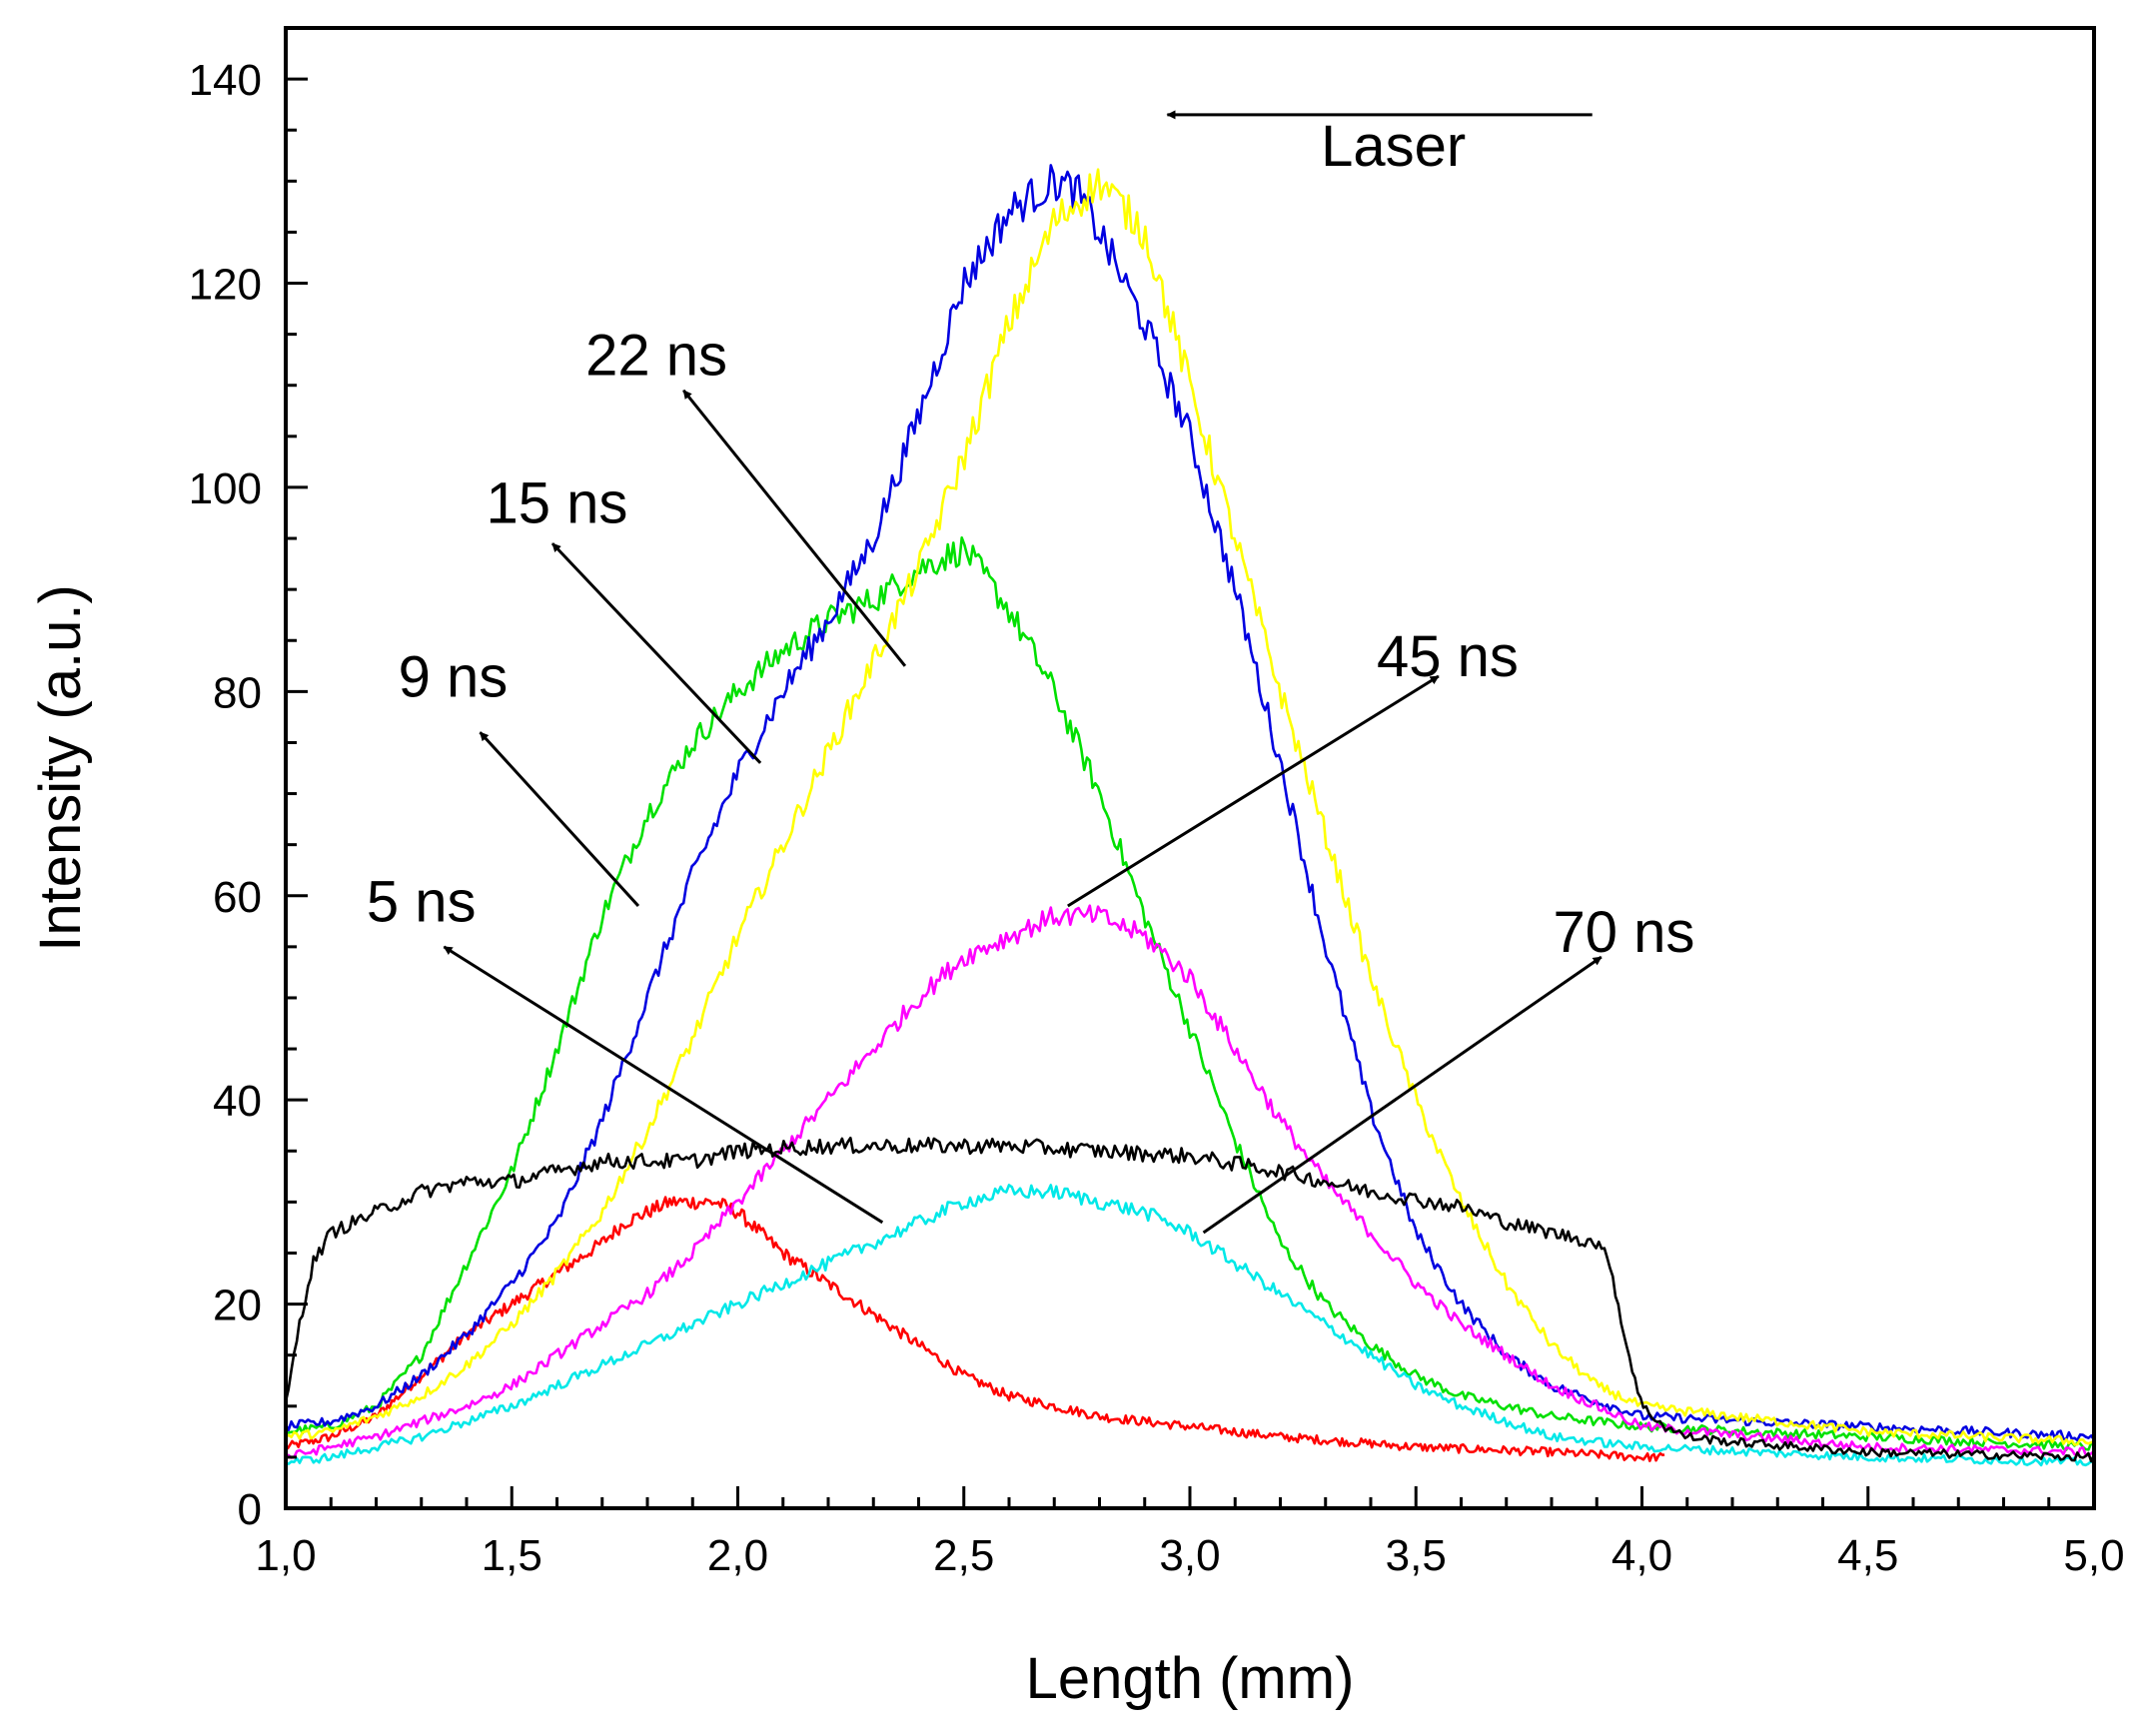  What do you see at coordinates (238, 692) in the screenshot?
I see `y-tick-label: 80` at bounding box center [238, 692].